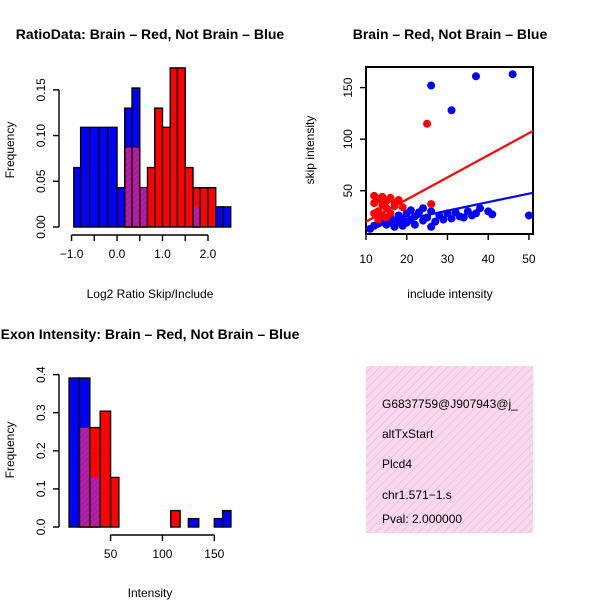 This screenshot has width=600, height=600. I want to click on scatter-y-axis: 50 100 150, so click(353, 137).